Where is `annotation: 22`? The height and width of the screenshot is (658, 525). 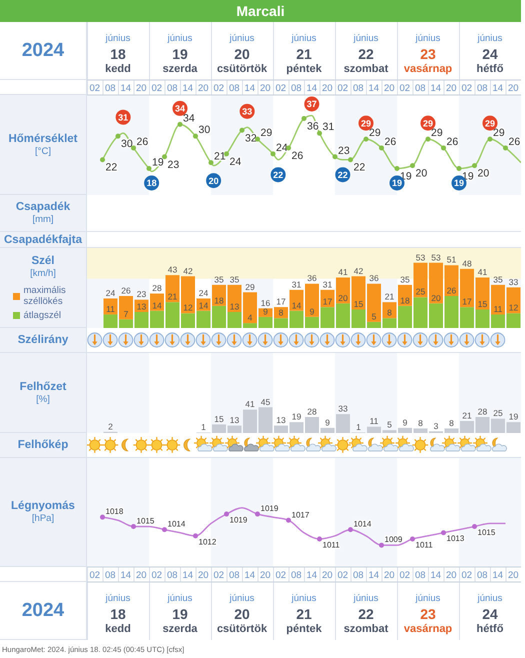
annotation: 22 is located at coordinates (278, 175).